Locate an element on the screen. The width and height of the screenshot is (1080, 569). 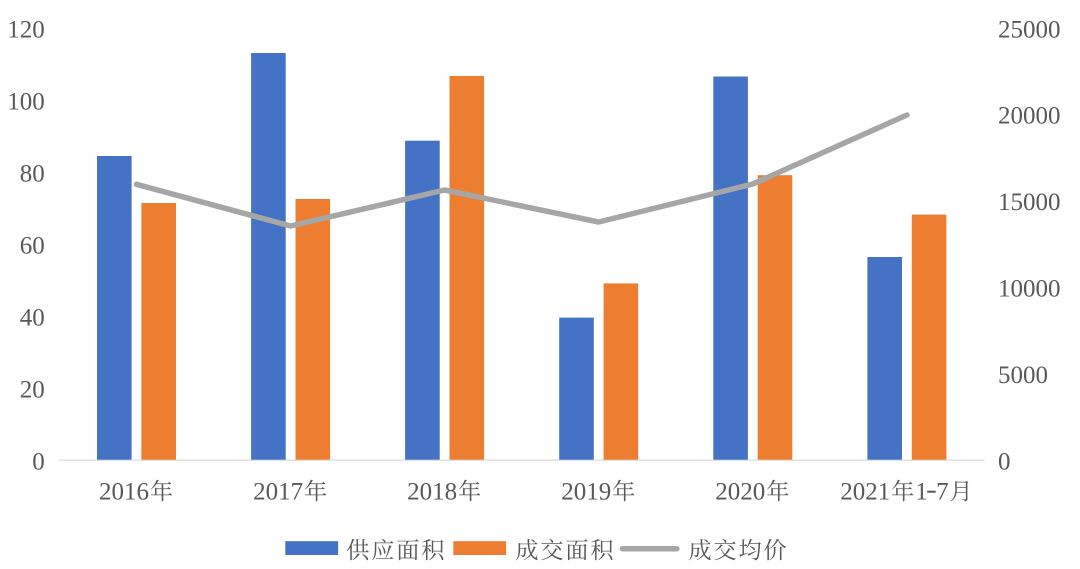
svg-text: 2020 is located at coordinates (740, 492).